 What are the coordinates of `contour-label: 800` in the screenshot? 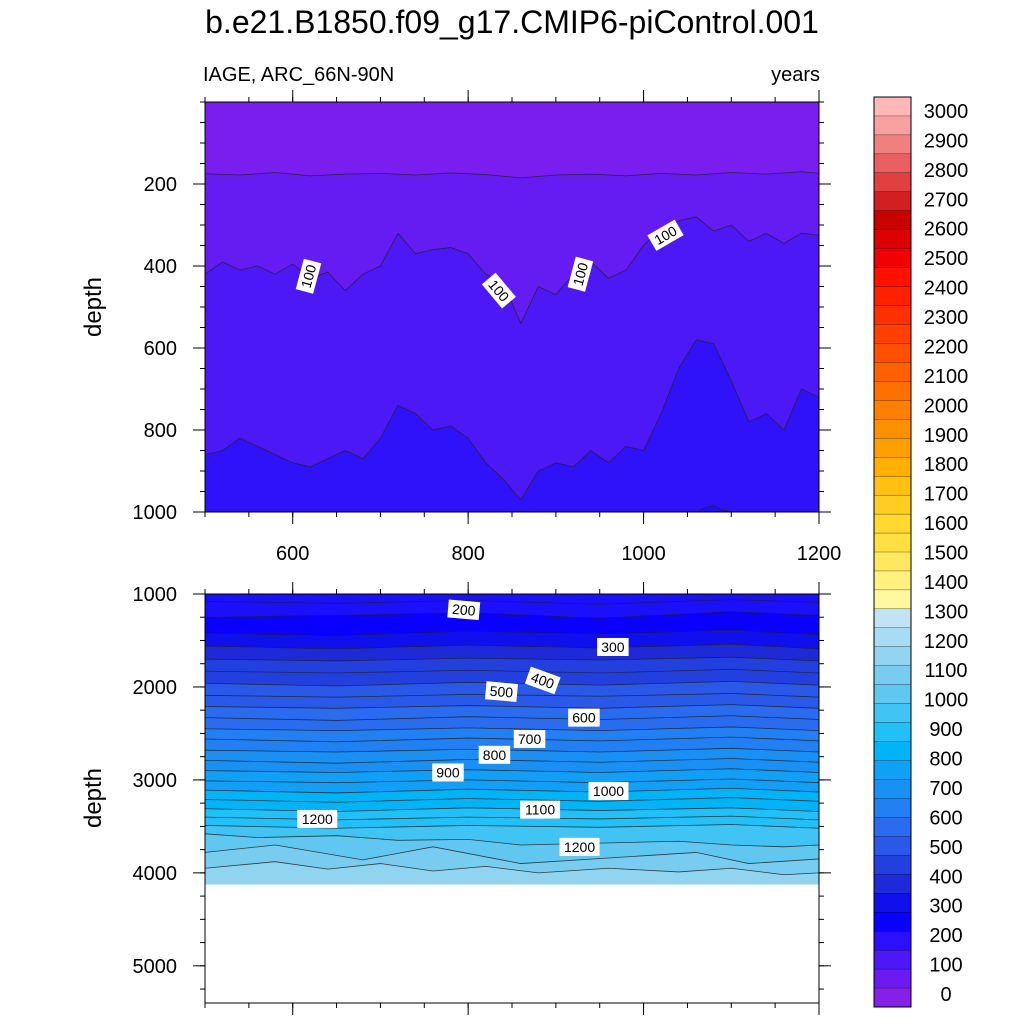 It's located at (494, 754).